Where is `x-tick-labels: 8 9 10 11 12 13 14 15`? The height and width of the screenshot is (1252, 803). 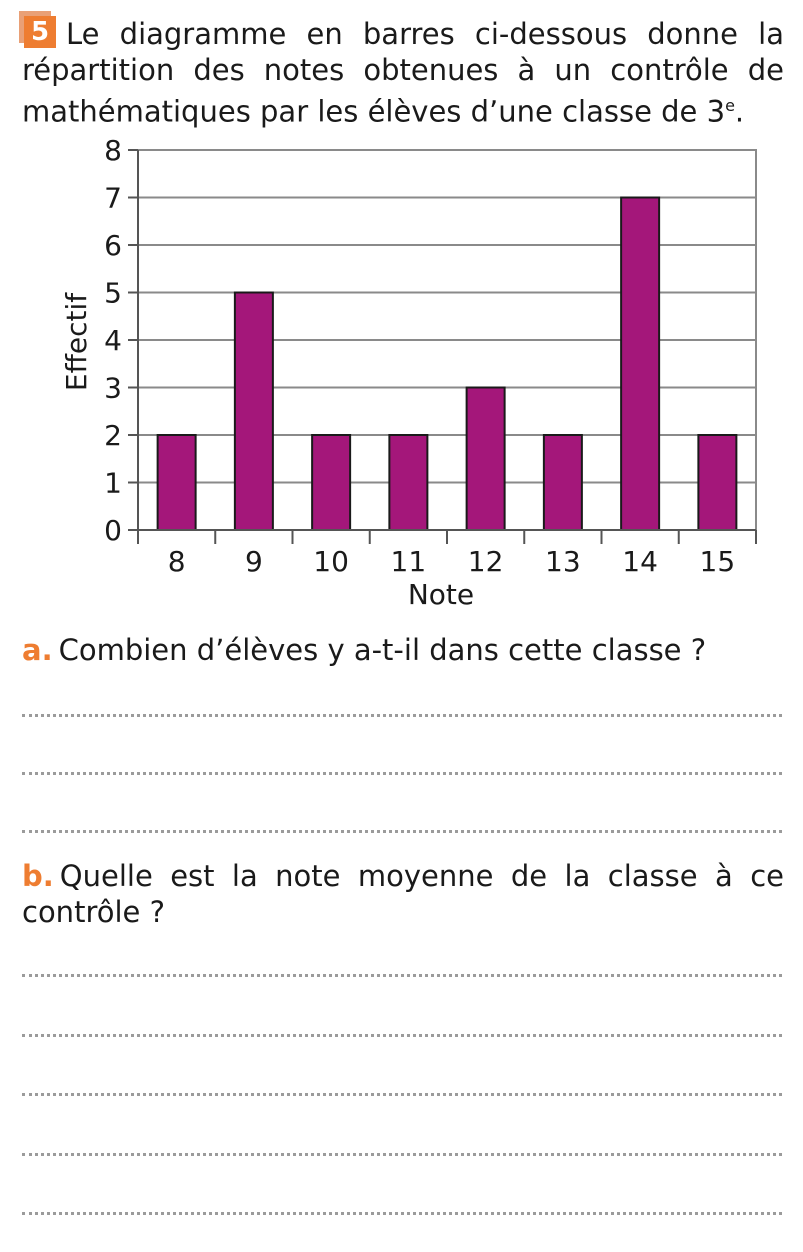 x-tick-labels: 8 9 10 11 12 13 14 15 is located at coordinates (451, 561).